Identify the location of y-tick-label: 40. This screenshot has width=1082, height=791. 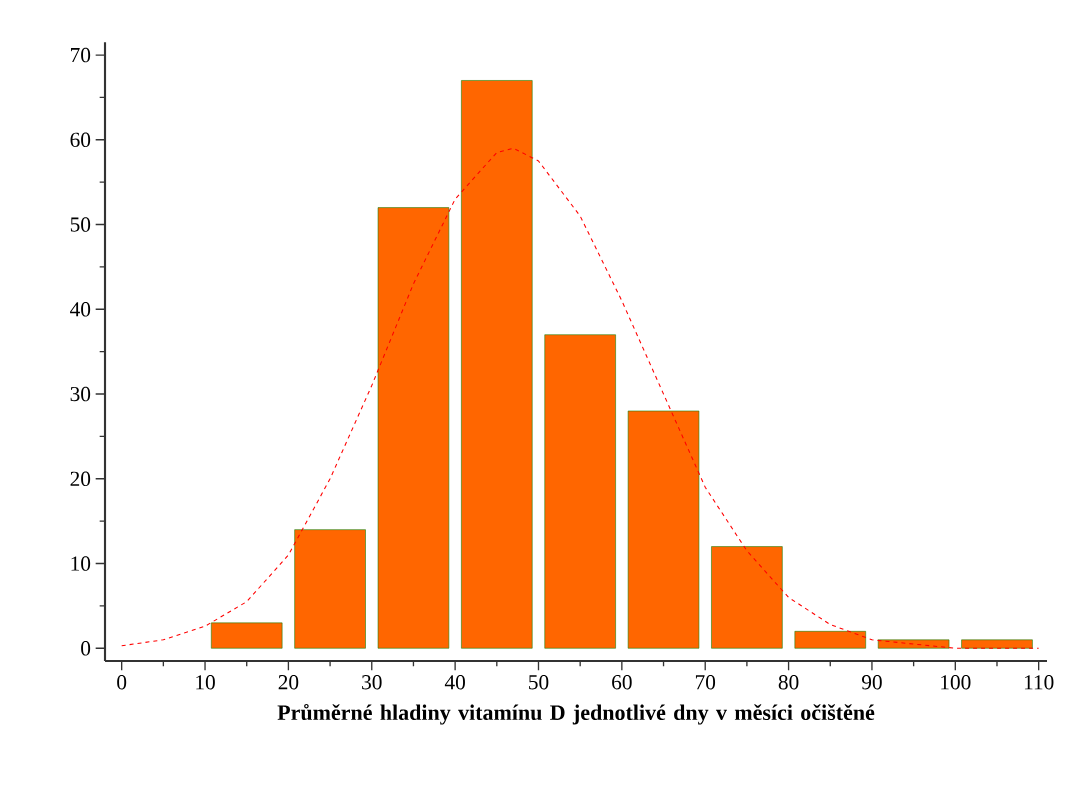
(80, 309).